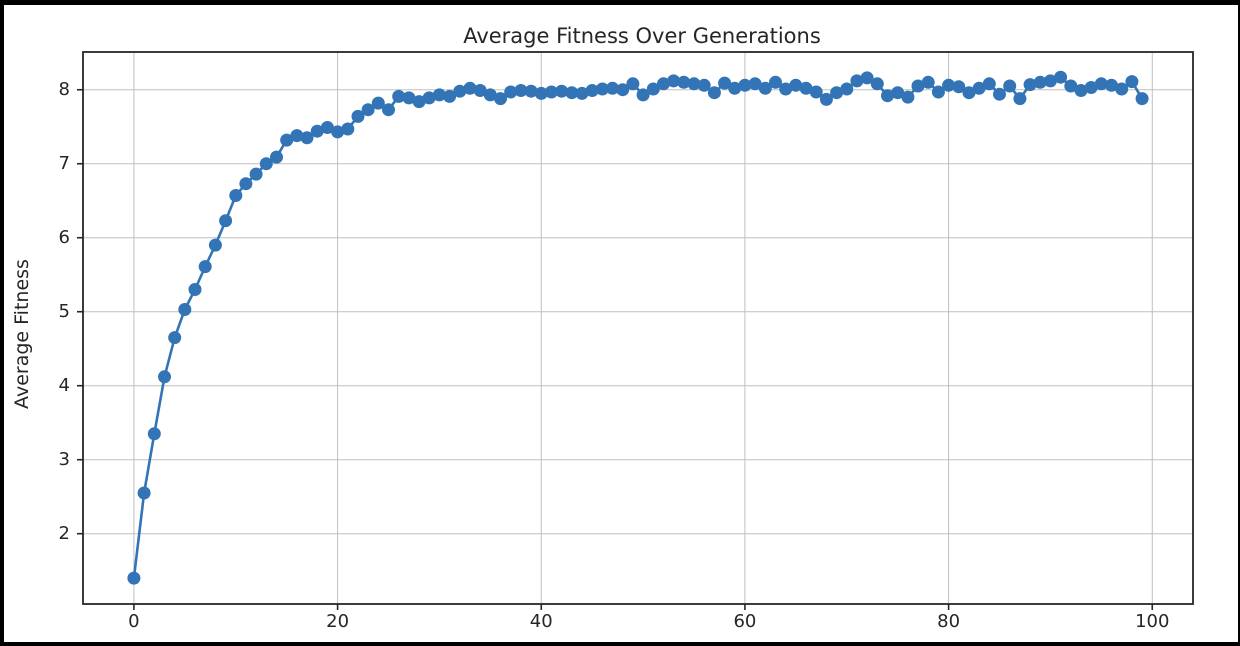 This screenshot has width=1240, height=646. What do you see at coordinates (64, 385) in the screenshot?
I see `y-tick-label: 4` at bounding box center [64, 385].